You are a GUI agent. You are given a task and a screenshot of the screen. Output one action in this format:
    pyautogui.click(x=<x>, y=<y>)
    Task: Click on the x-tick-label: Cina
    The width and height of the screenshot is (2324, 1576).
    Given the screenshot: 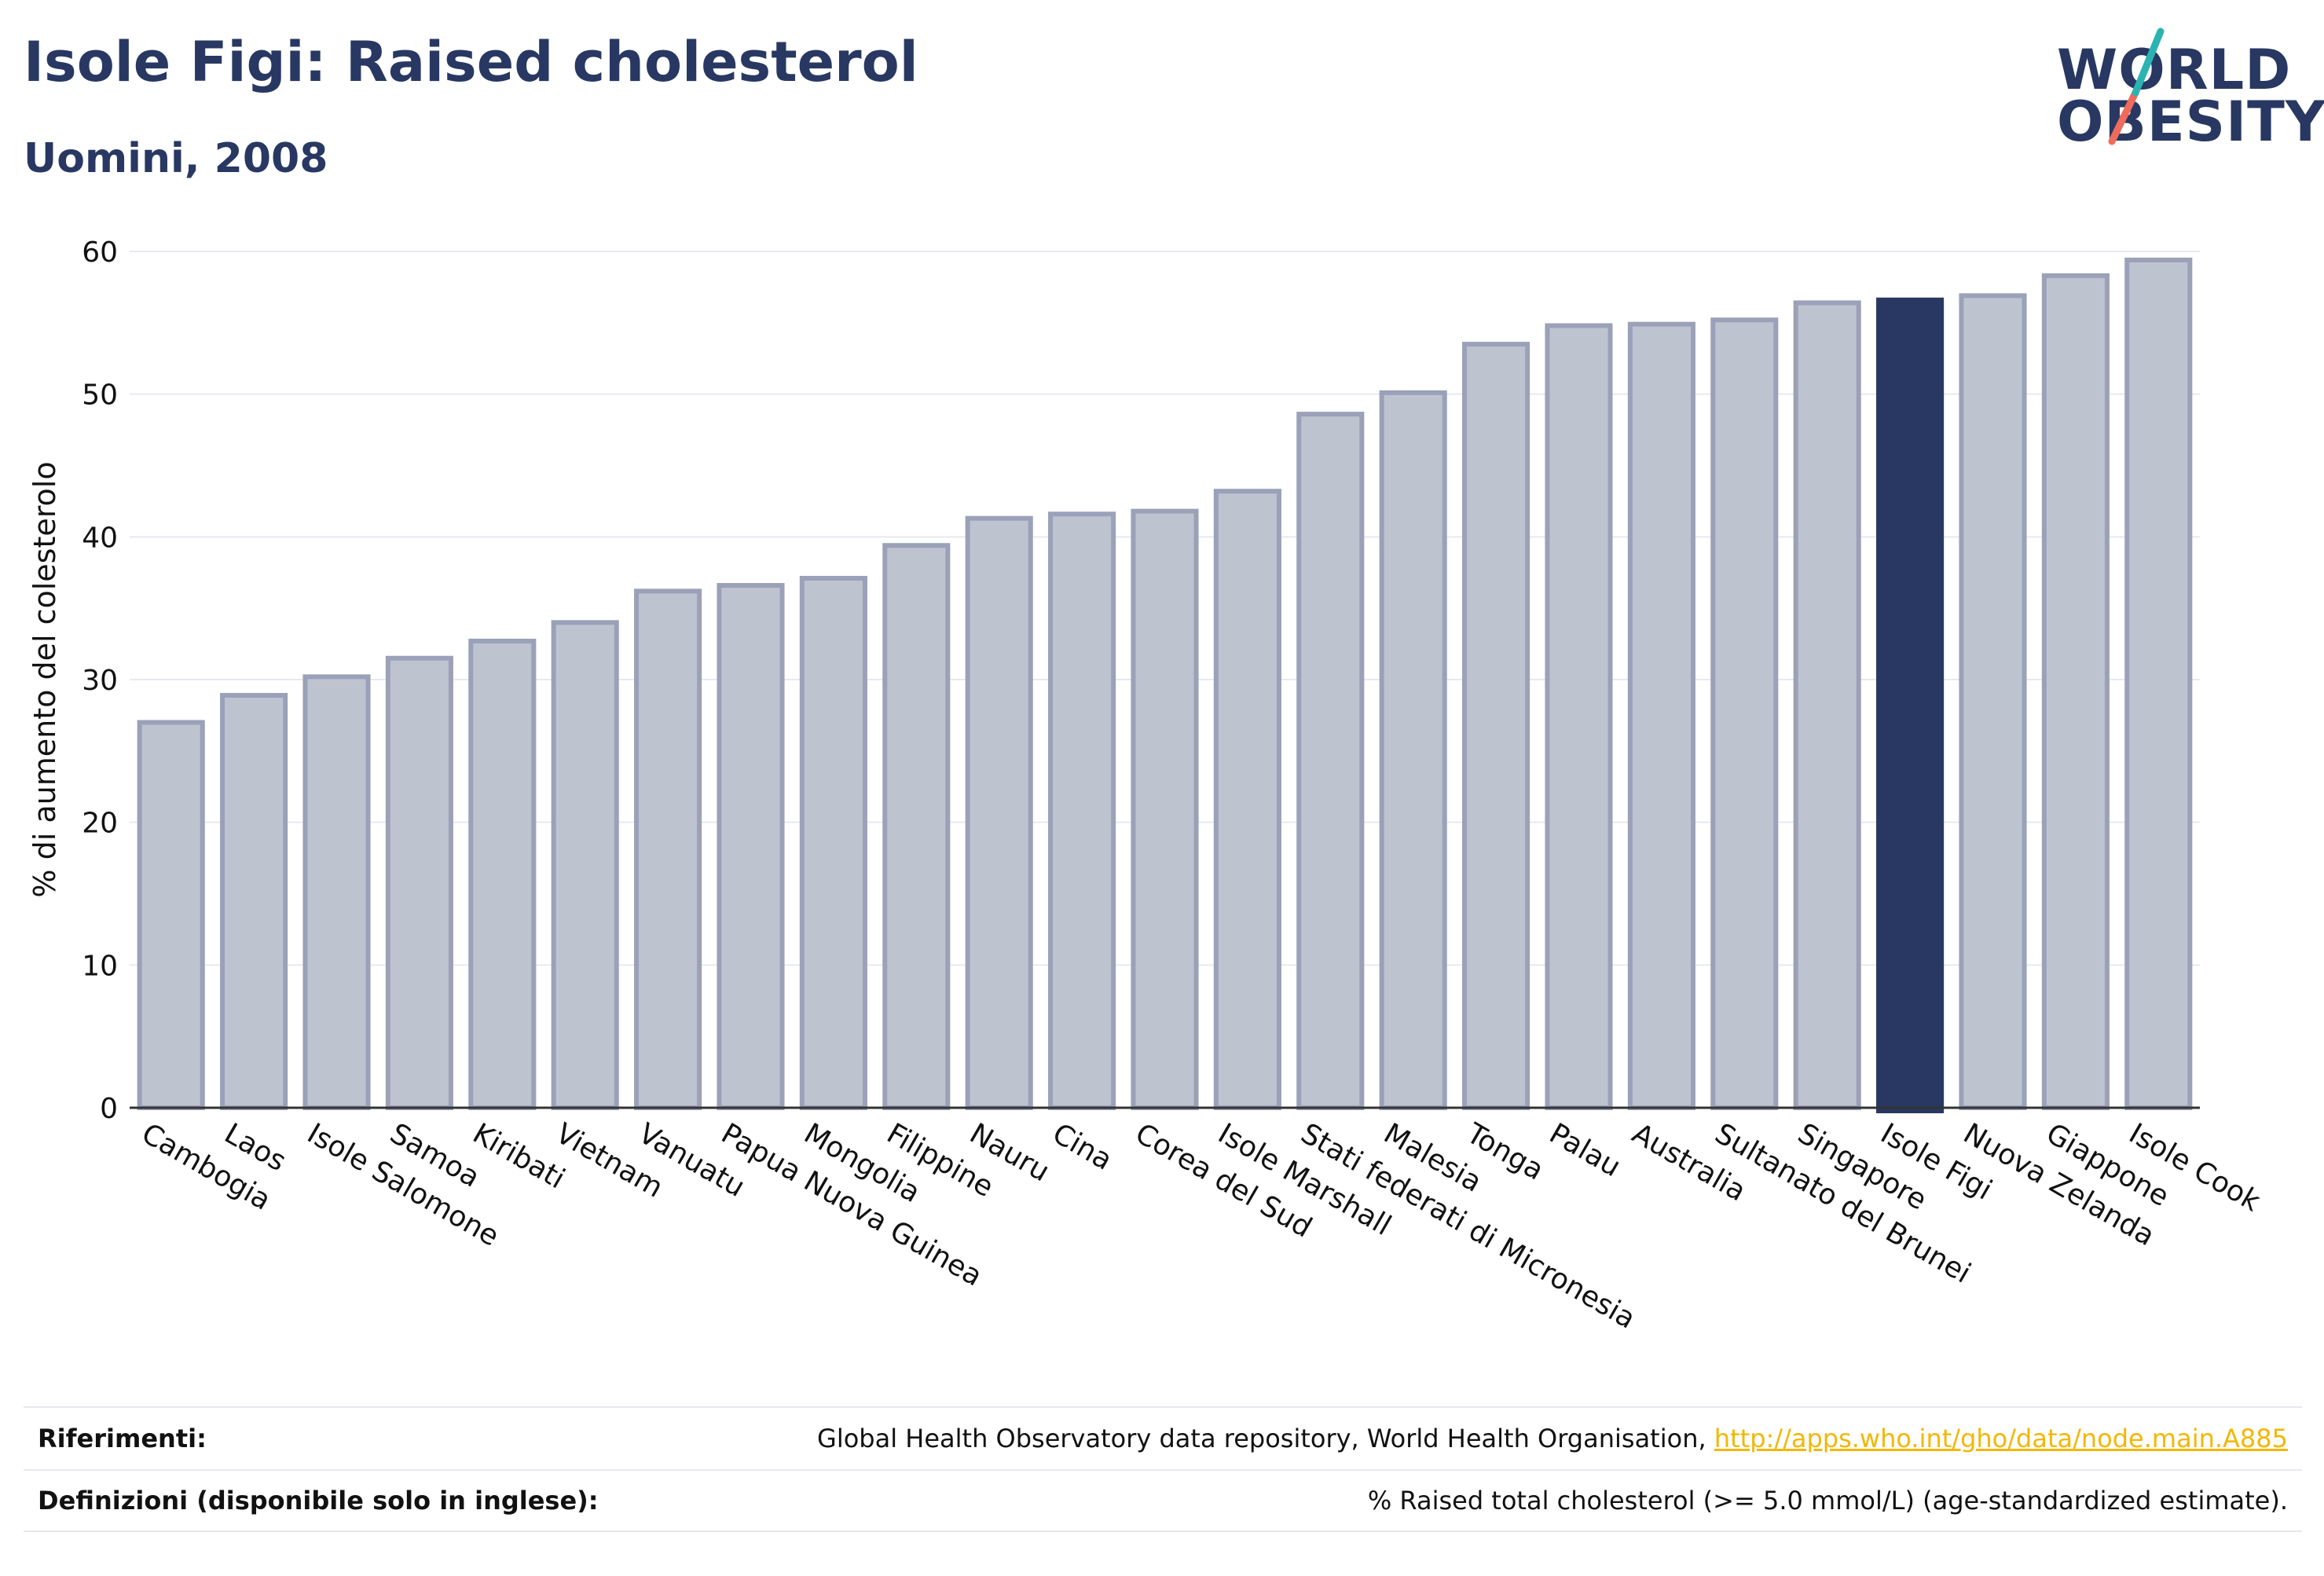 What is the action you would take?
    pyautogui.click(x=1082, y=1147)
    